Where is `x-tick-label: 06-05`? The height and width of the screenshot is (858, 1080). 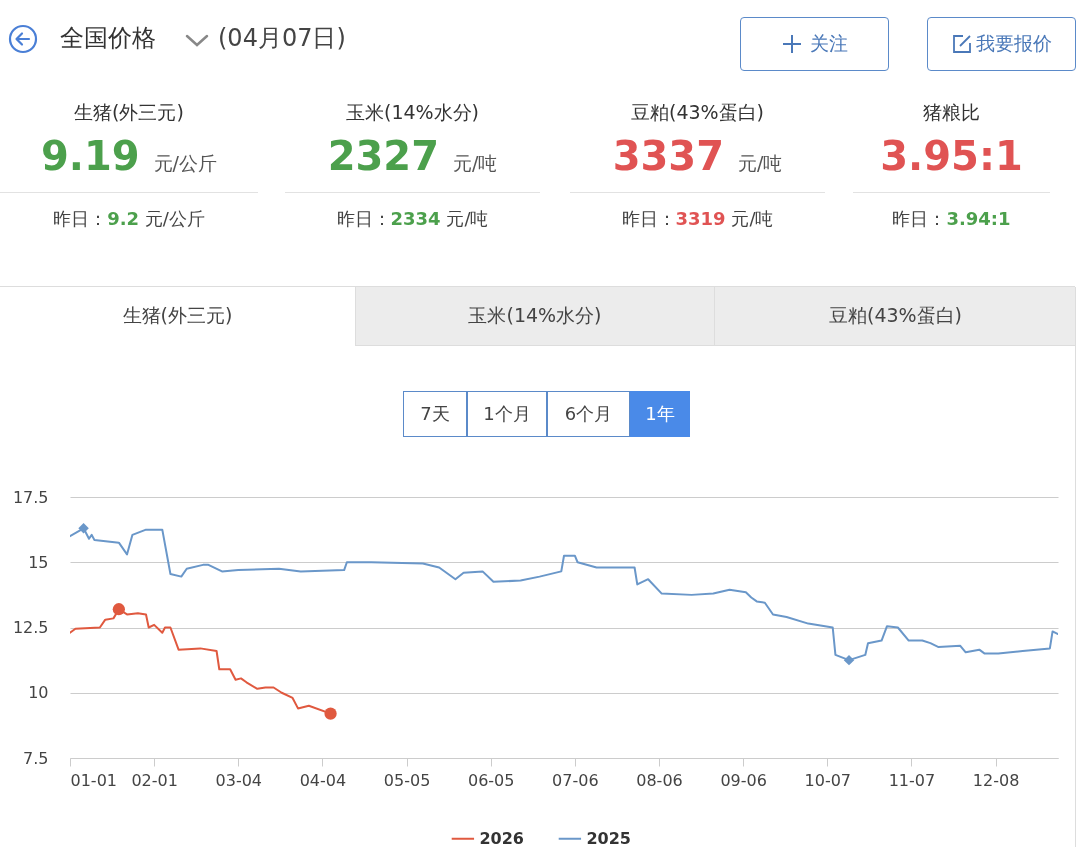
x-tick-label: 06-05 is located at coordinates (491, 780).